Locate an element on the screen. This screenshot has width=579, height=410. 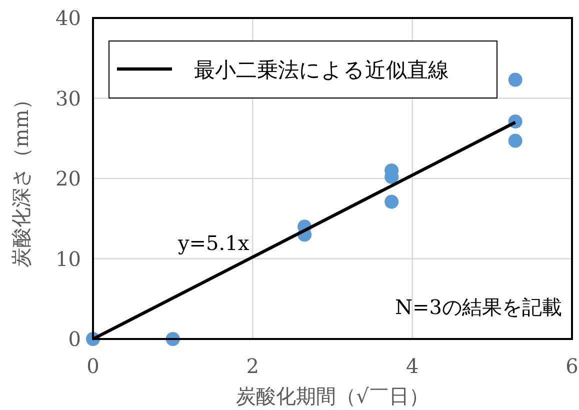
x-tick-label: 0 is located at coordinates (93, 366).